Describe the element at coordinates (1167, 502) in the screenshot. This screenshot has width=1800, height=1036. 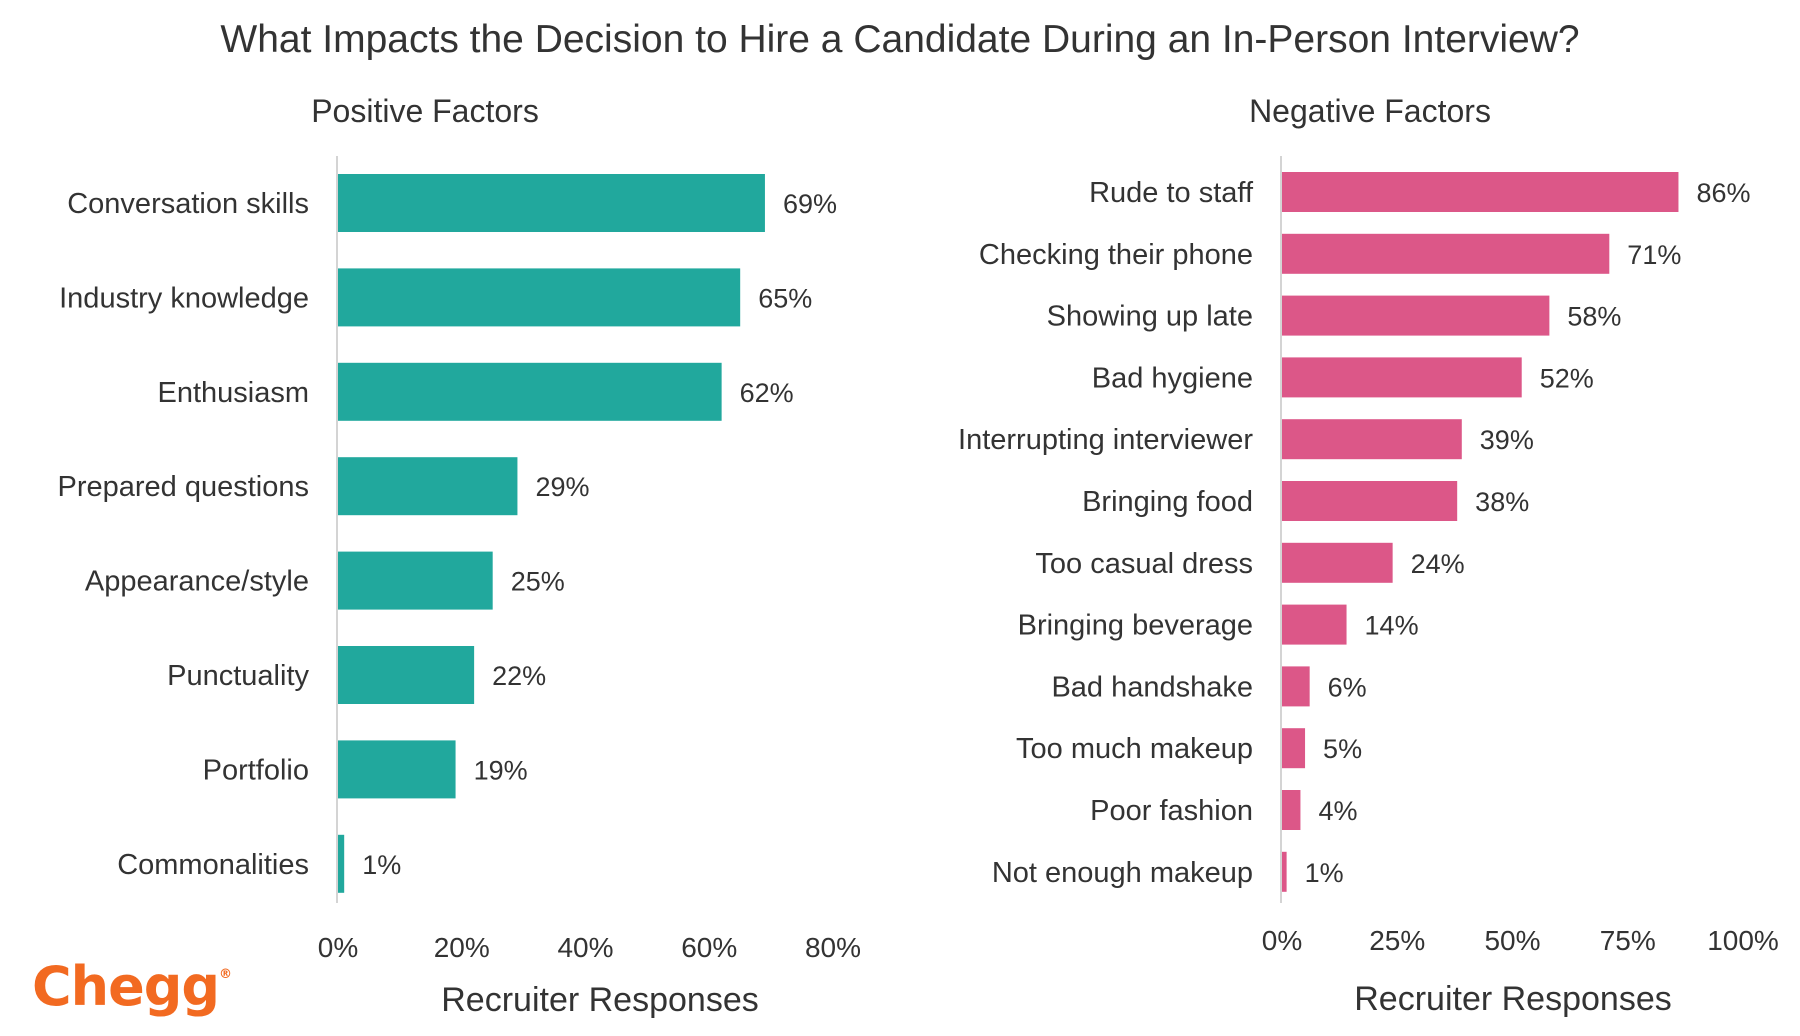
I see `negative-category-label: Bringing food` at that location.